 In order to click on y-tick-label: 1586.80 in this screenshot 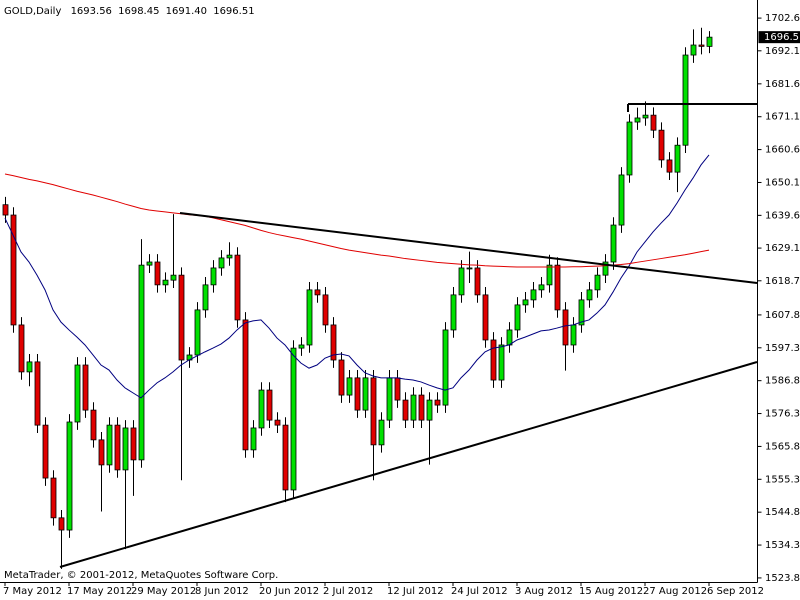, I will do `click(782, 381)`.